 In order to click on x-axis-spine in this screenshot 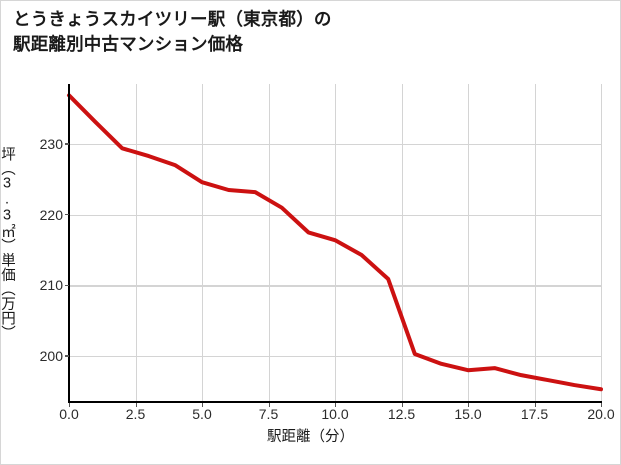, I will do `click(335, 402)`.